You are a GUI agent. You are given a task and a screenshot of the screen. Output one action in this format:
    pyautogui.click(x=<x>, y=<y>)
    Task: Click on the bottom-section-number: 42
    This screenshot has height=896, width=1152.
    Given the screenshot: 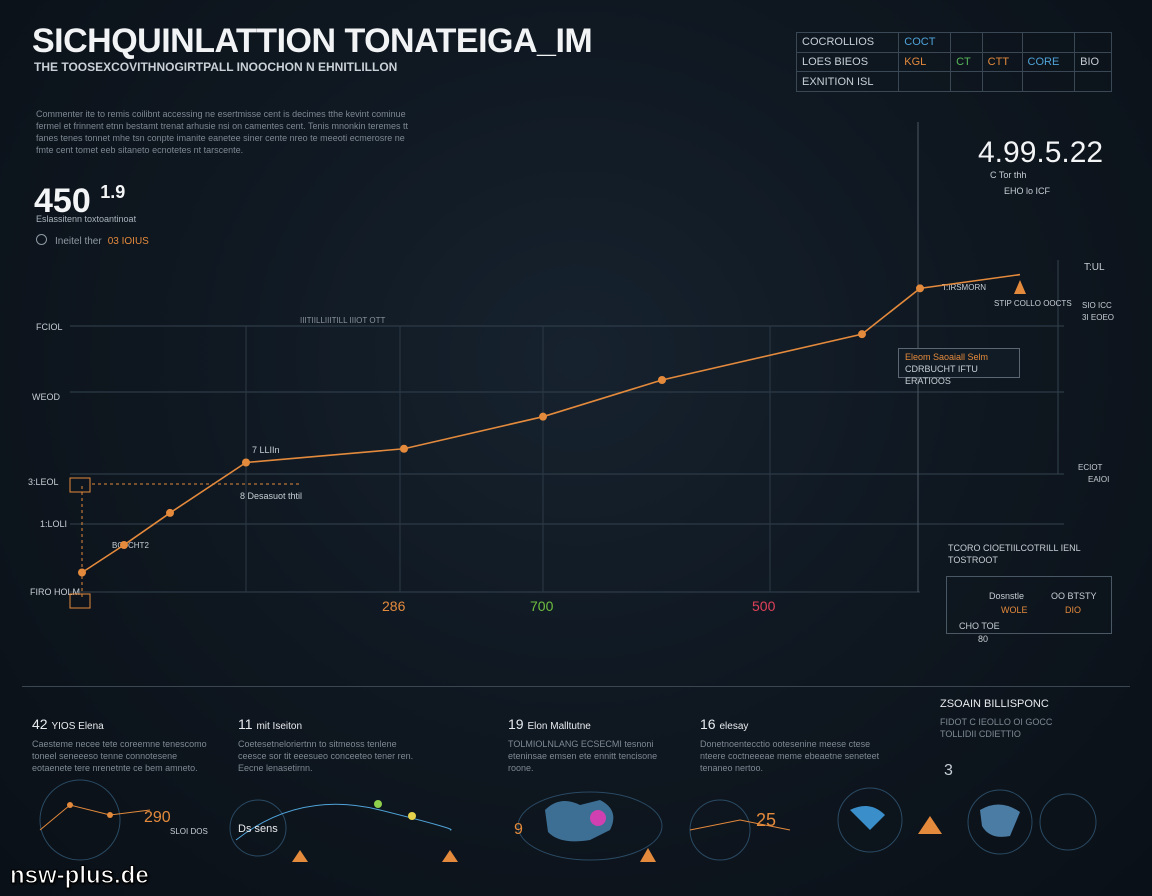 What is the action you would take?
    pyautogui.click(x=40, y=724)
    